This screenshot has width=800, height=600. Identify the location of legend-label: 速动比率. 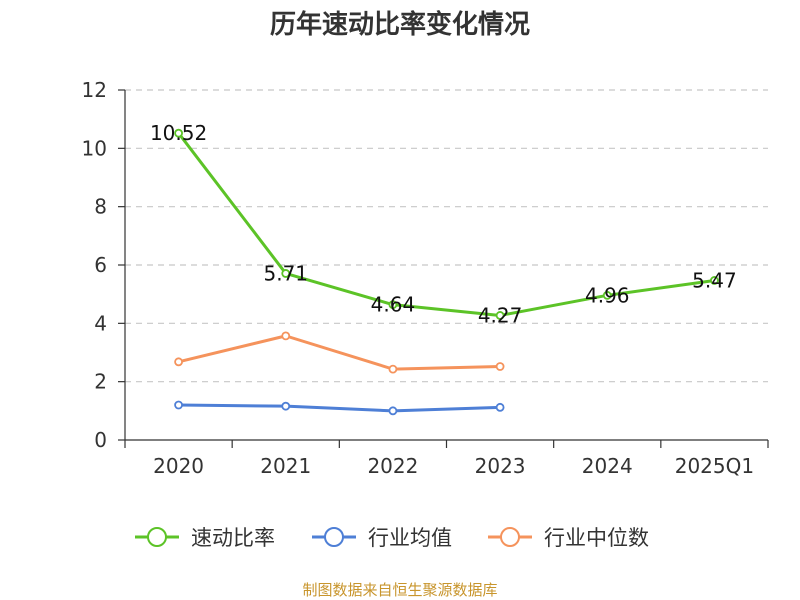
(233, 538).